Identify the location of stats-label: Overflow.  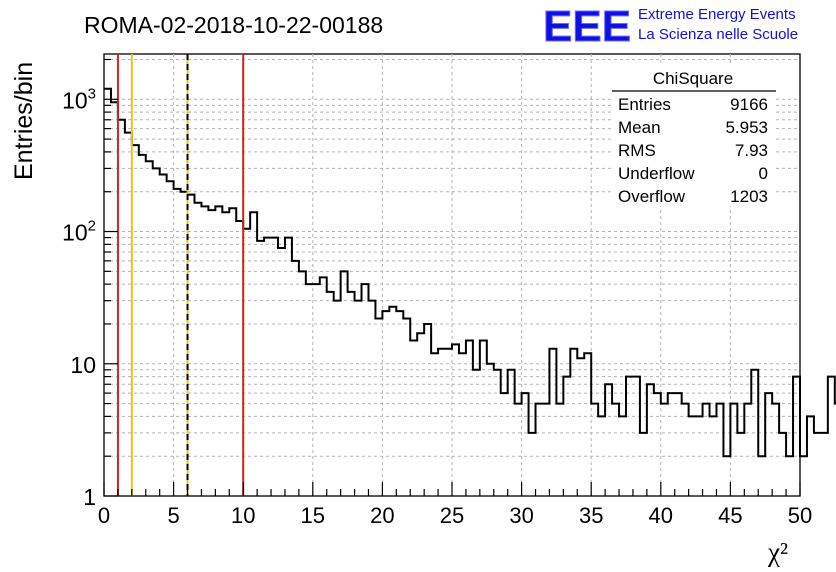
(652, 196).